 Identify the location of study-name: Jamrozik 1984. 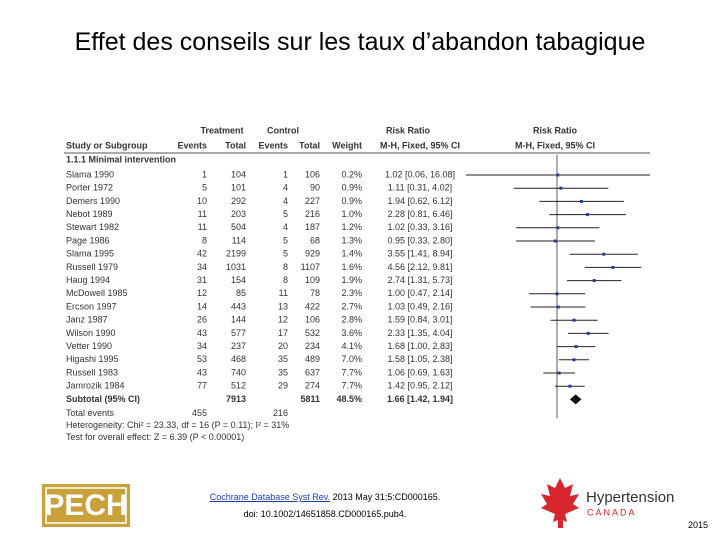
(95, 386).